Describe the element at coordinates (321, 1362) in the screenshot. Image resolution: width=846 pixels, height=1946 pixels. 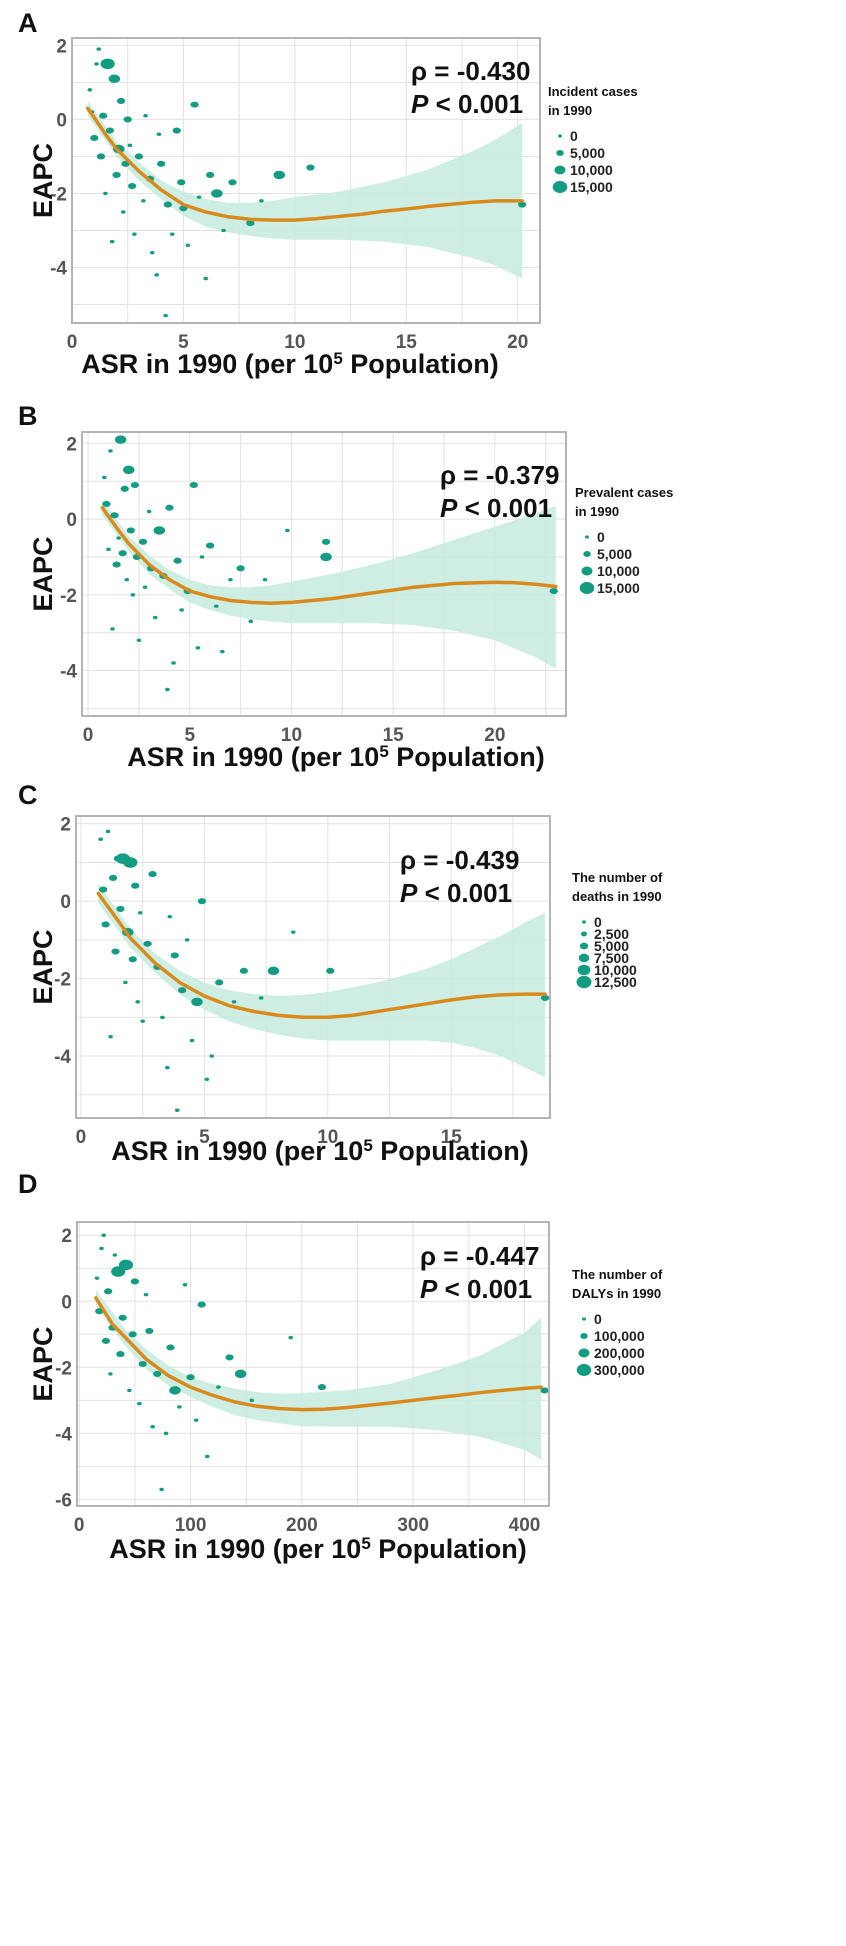
I see `points` at that location.